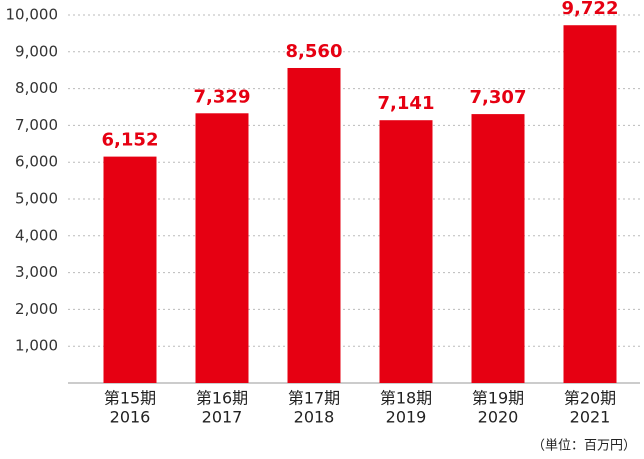 The image size is (644, 459). What do you see at coordinates (406, 398) in the screenshot?
I see `x-tick-label: 第18期` at bounding box center [406, 398].